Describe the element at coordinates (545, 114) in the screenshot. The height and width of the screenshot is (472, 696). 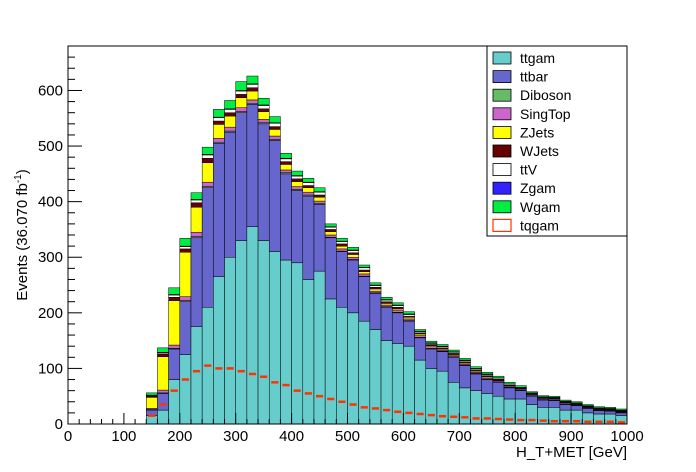
I see `legend-label-SingTop: SingTop` at that location.